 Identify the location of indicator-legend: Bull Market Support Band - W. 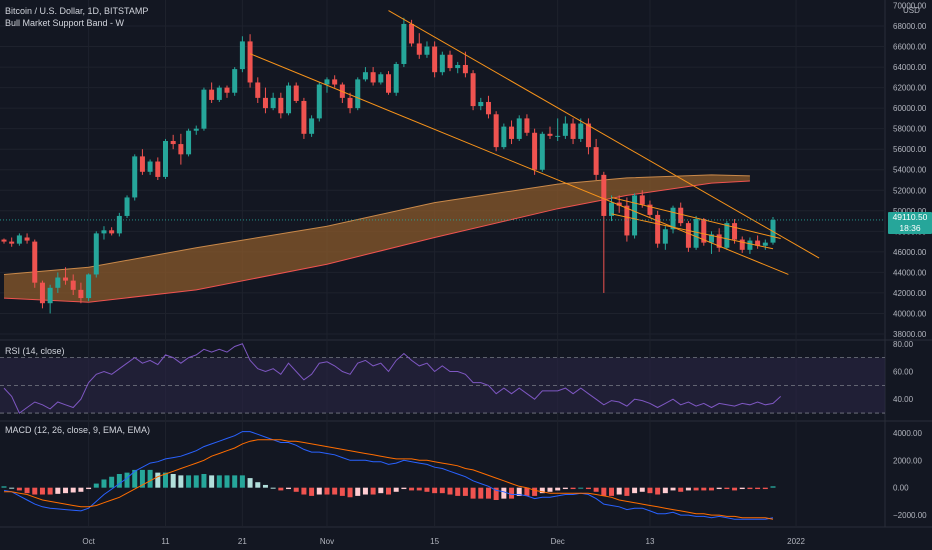
(64, 23).